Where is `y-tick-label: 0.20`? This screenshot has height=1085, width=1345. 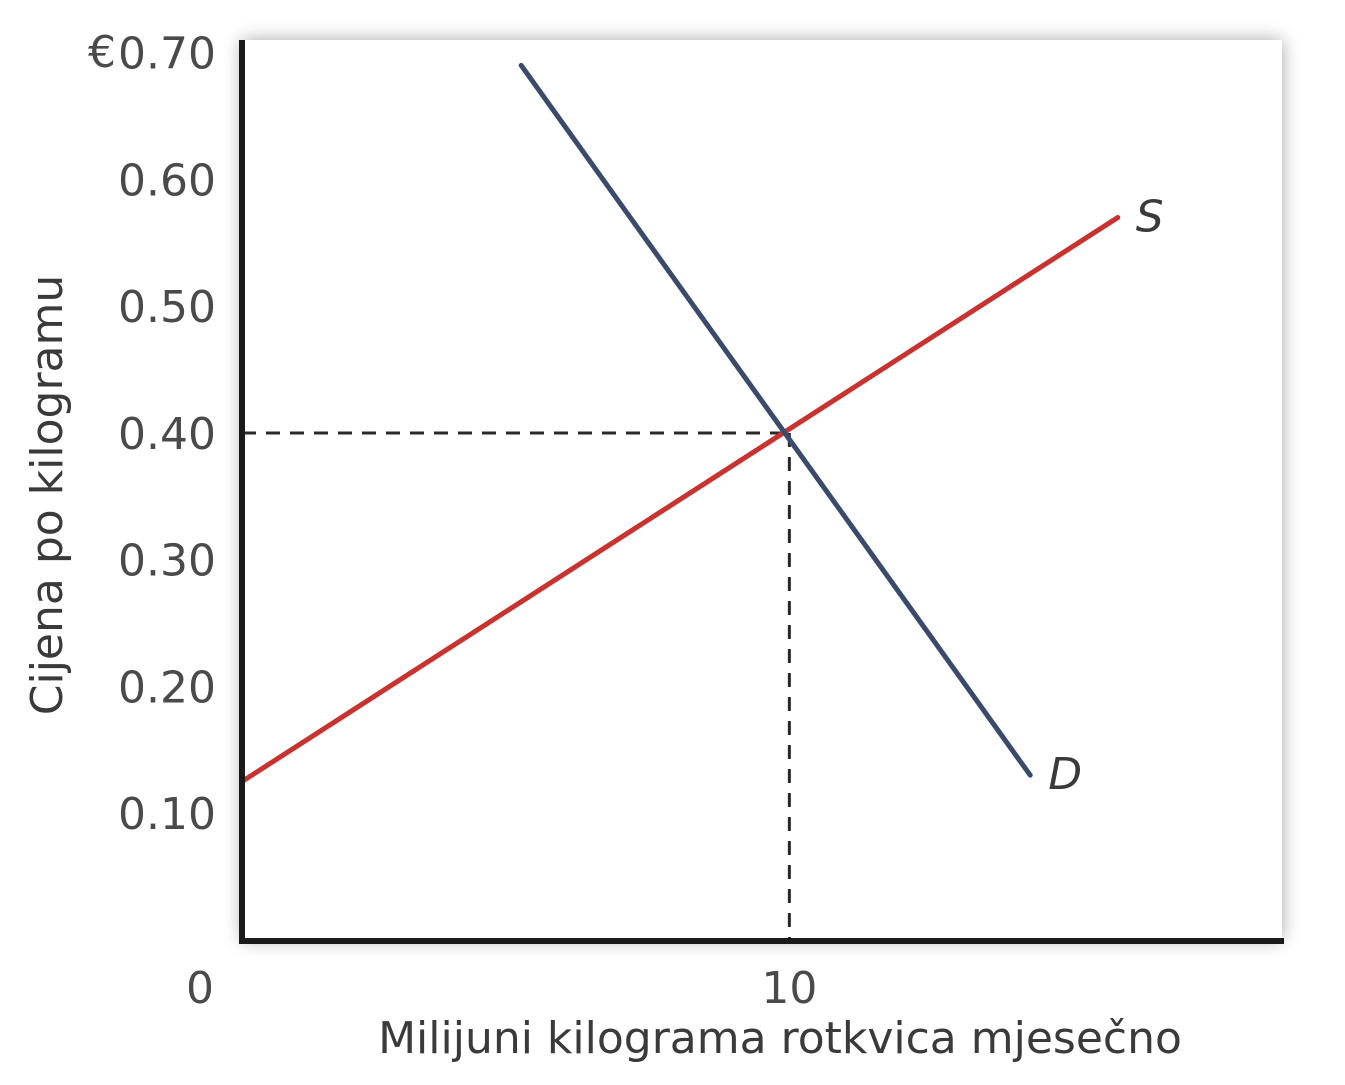 y-tick-label: 0.20 is located at coordinates (167, 687).